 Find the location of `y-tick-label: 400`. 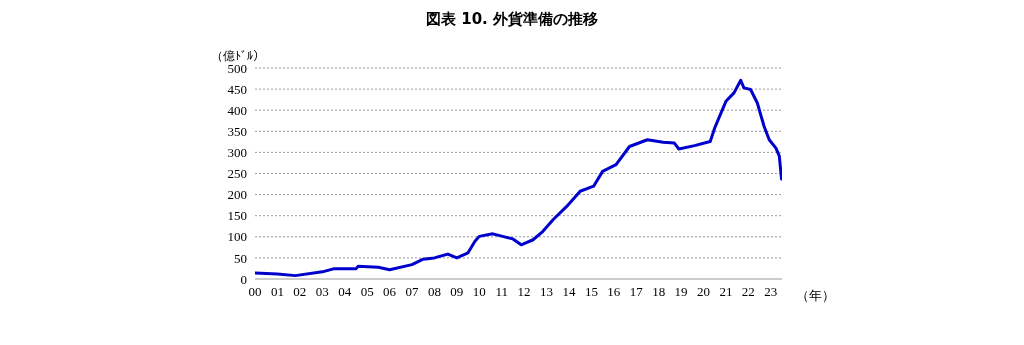

y-tick-label: 400 is located at coordinates (237, 110).